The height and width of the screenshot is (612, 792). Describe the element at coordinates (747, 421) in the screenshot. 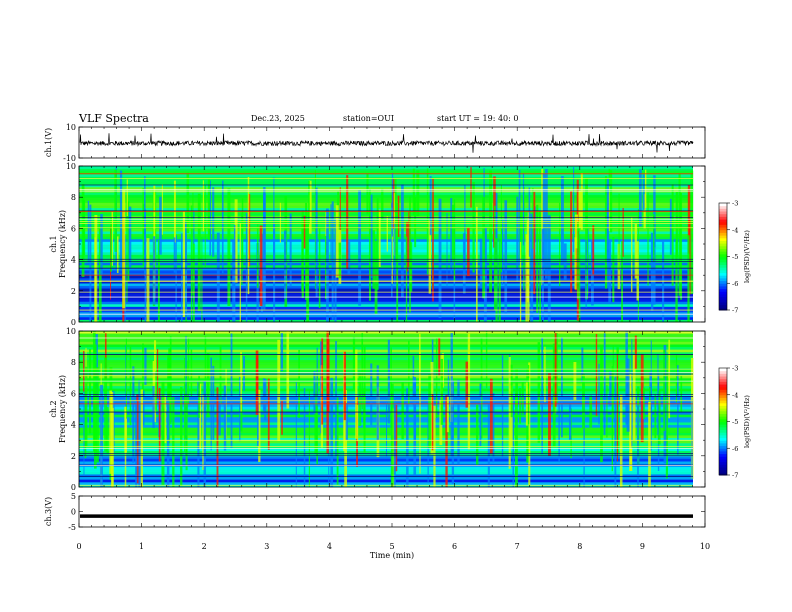

I see `colorbar-label: log(PSD)(V²/Hz)` at that location.